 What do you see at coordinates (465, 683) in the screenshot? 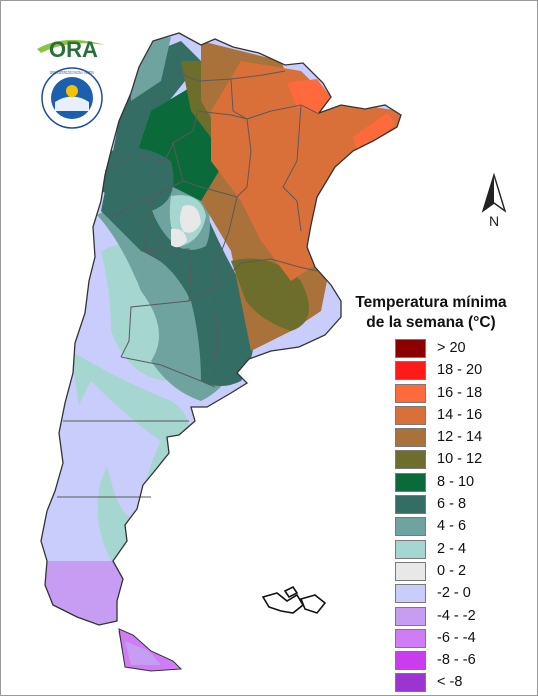
I see `legend-item: < -8` at bounding box center [465, 683].